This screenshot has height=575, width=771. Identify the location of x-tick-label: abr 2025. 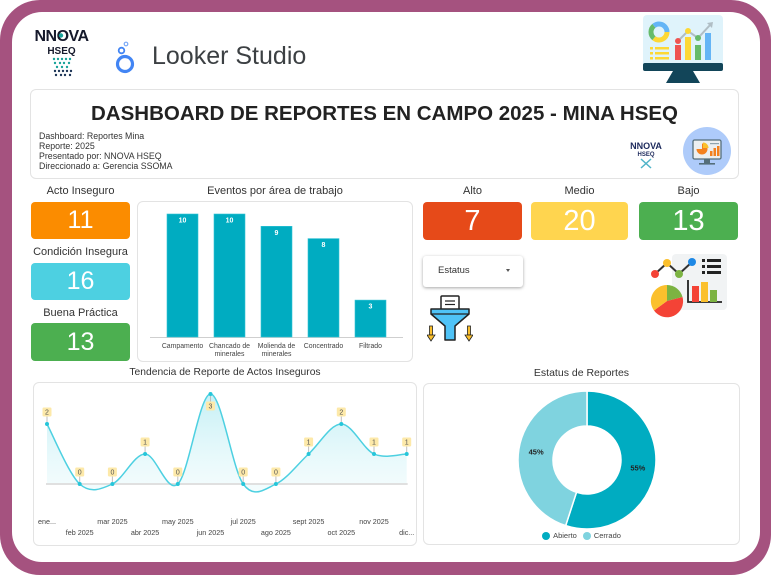
(145, 532).